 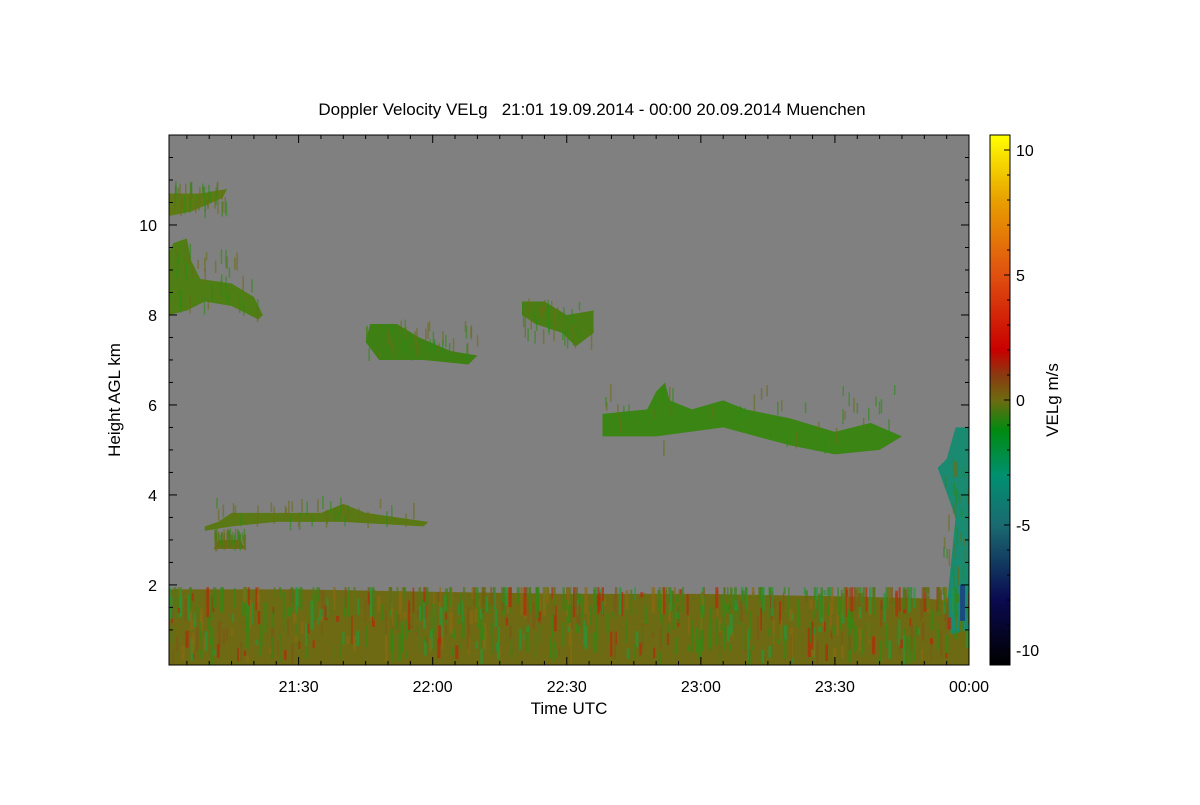 What do you see at coordinates (152, 316) in the screenshot?
I see `y-tick-label: 8` at bounding box center [152, 316].